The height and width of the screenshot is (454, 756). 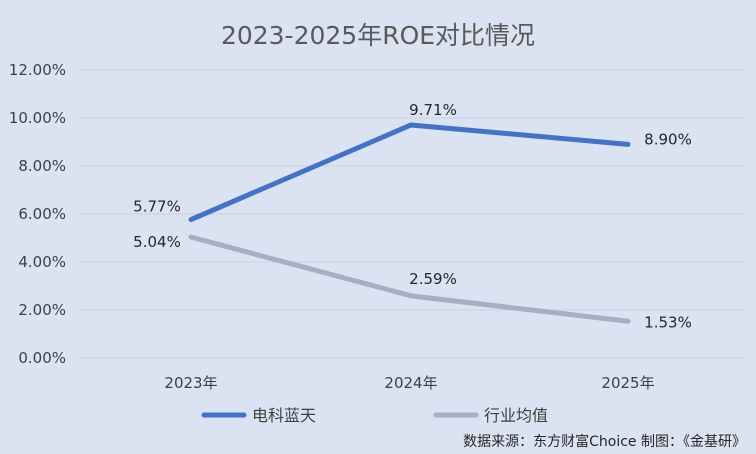 I want to click on data-label: 5.77%, so click(x=157, y=207).